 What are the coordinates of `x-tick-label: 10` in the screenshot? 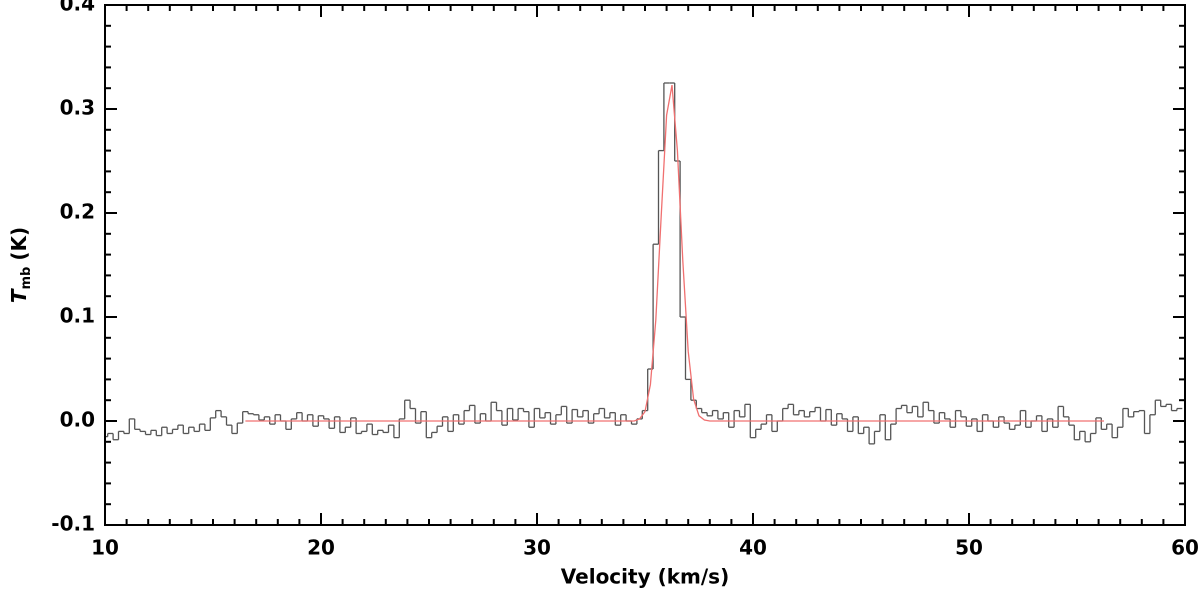 It's located at (105, 548).